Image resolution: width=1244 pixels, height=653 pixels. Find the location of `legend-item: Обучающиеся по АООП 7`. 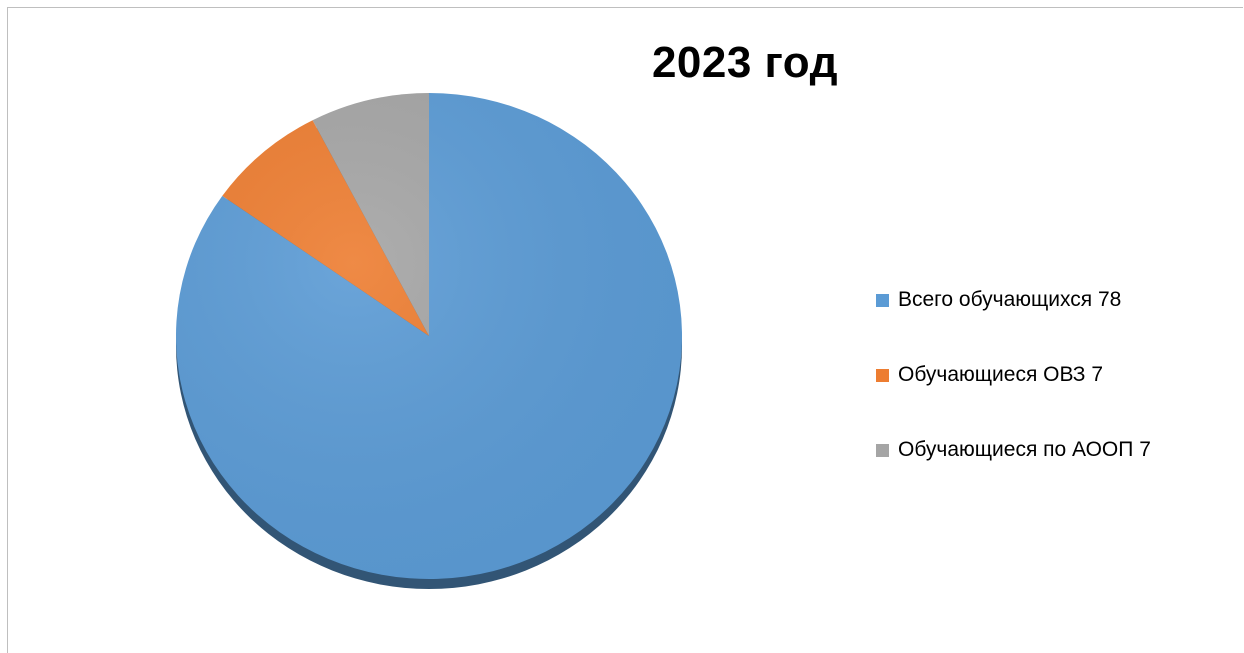

legend-item: Обучающиеся по АООП 7 is located at coordinates (1046, 450).